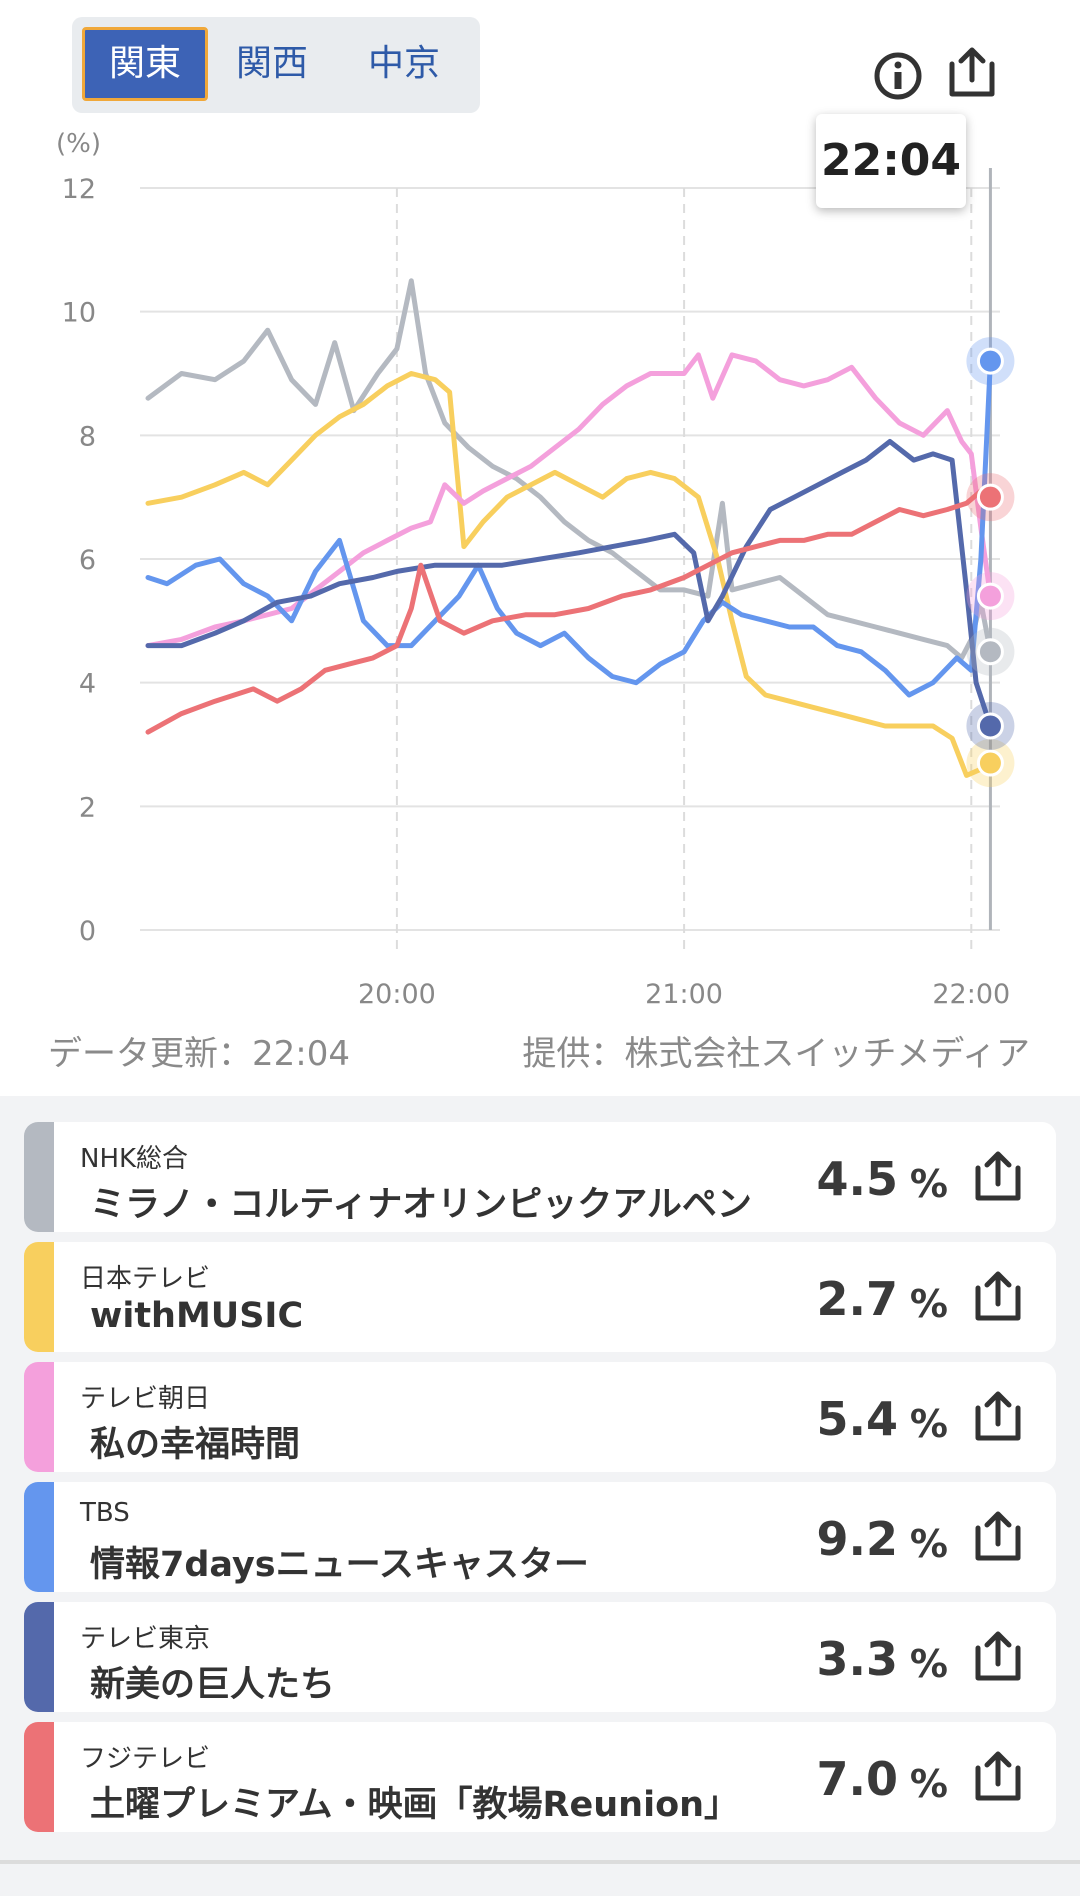  I want to click on y-tick-label: 6, so click(87, 560).